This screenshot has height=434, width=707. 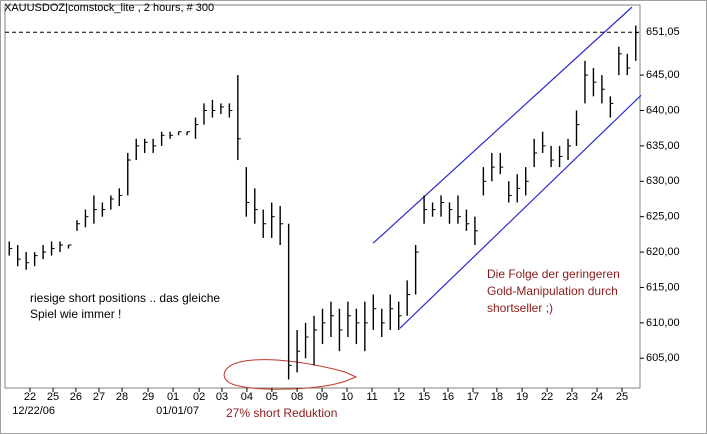 I want to click on highlight-ellipse, so click(x=290, y=374).